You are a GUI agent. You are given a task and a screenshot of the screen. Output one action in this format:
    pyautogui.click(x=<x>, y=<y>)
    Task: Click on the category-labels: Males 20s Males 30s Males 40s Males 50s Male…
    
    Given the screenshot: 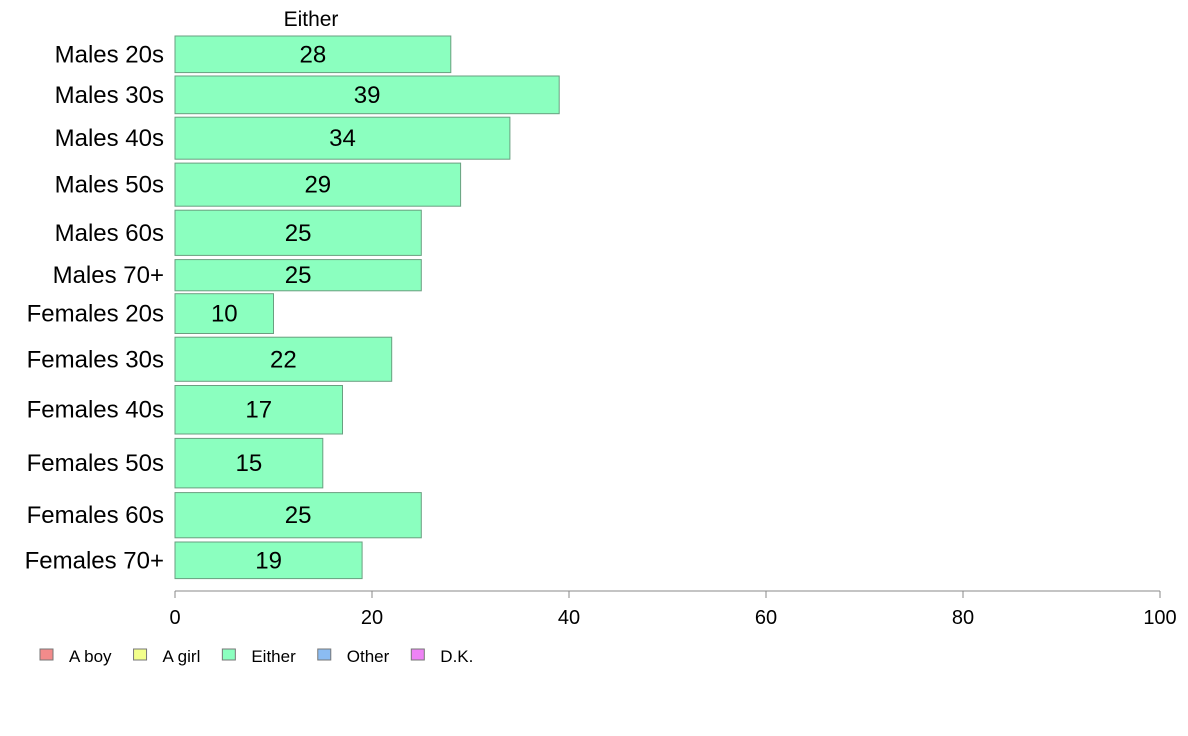 What is the action you would take?
    pyautogui.click(x=94, y=307)
    